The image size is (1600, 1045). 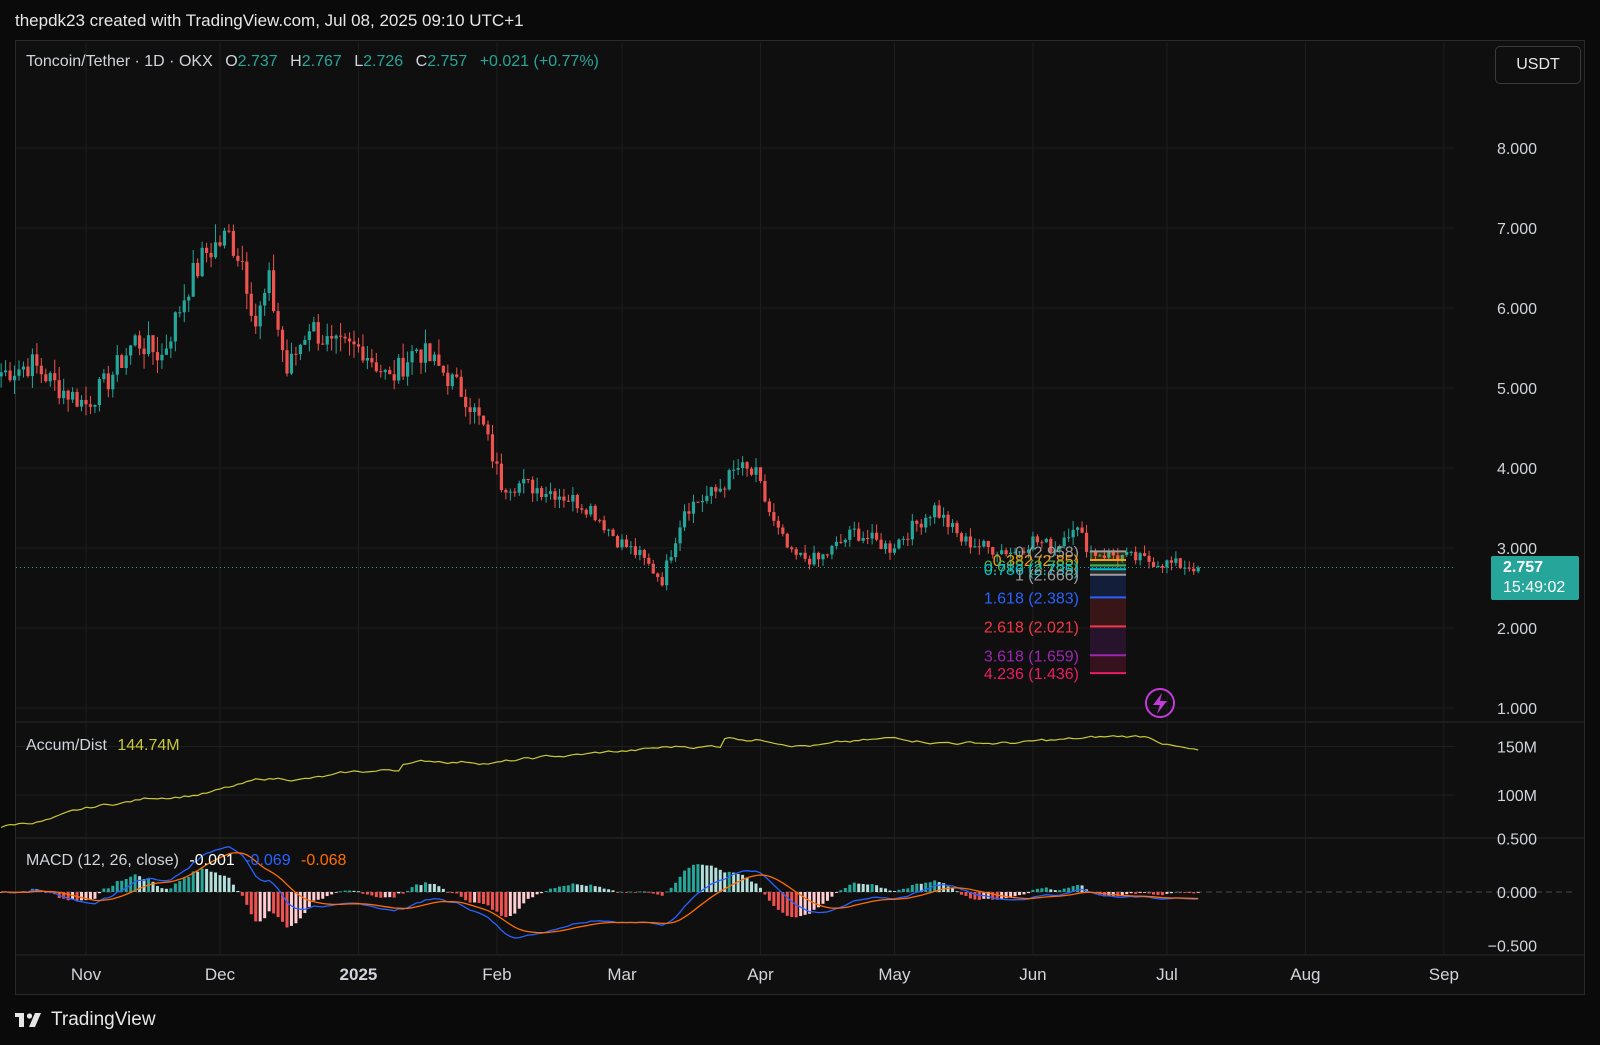 What do you see at coordinates (383, 61) in the screenshot?
I see `low-value: 2.726` at bounding box center [383, 61].